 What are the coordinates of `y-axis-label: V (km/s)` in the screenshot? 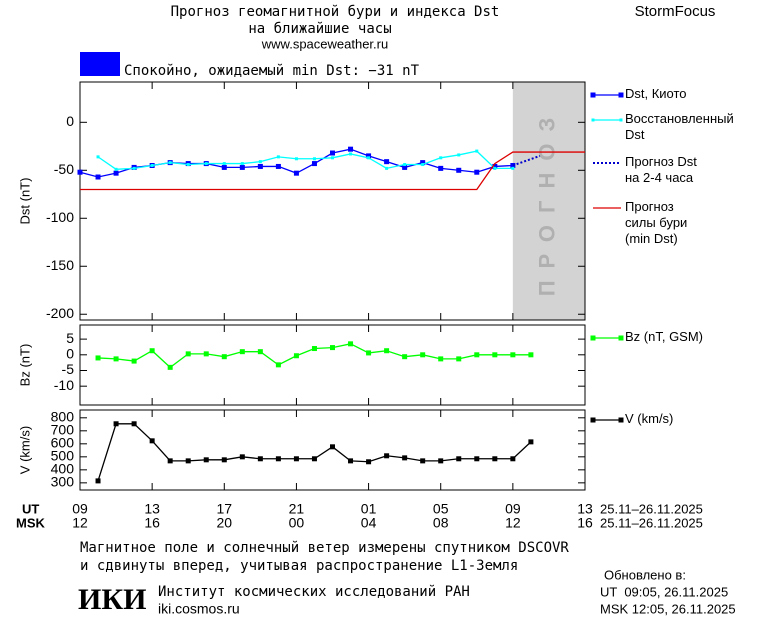 It's located at (24, 450).